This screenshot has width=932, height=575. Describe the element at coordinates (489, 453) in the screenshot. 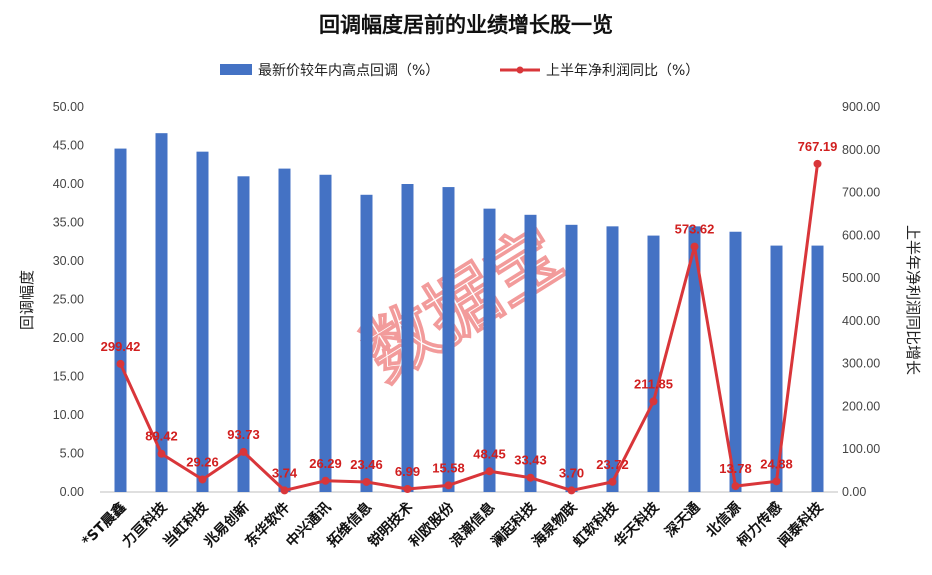

I see `data-label: 48.45` at that location.